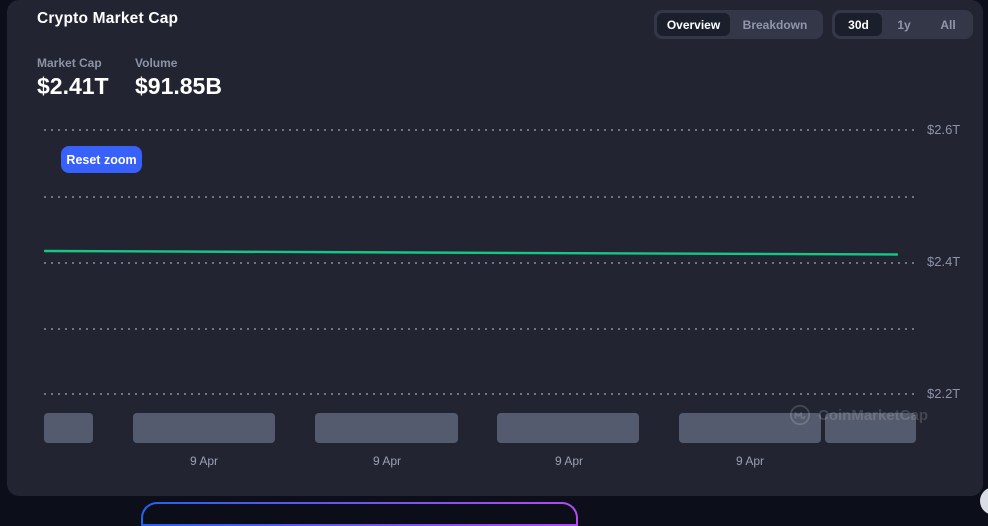 This screenshot has height=526, width=988. What do you see at coordinates (359, 514) in the screenshot?
I see `promo-card-partial` at bounding box center [359, 514].